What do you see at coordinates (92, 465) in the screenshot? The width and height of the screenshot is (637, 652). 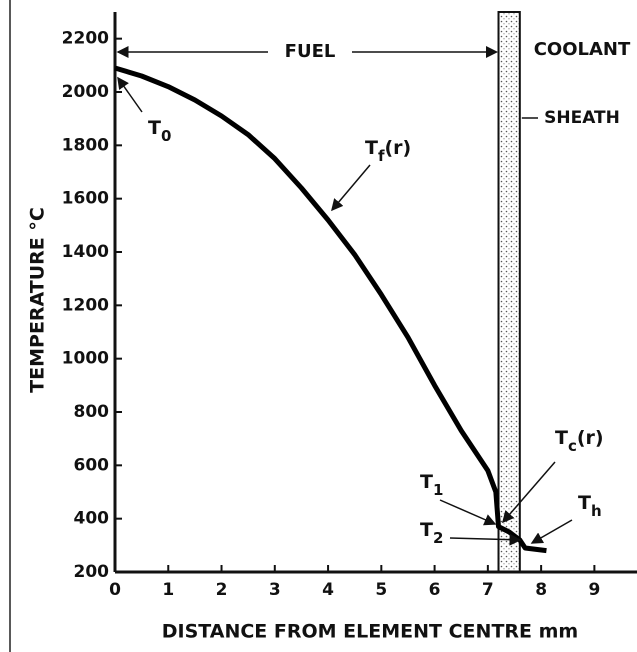 I see `y-tick-label: 600` at bounding box center [92, 465].